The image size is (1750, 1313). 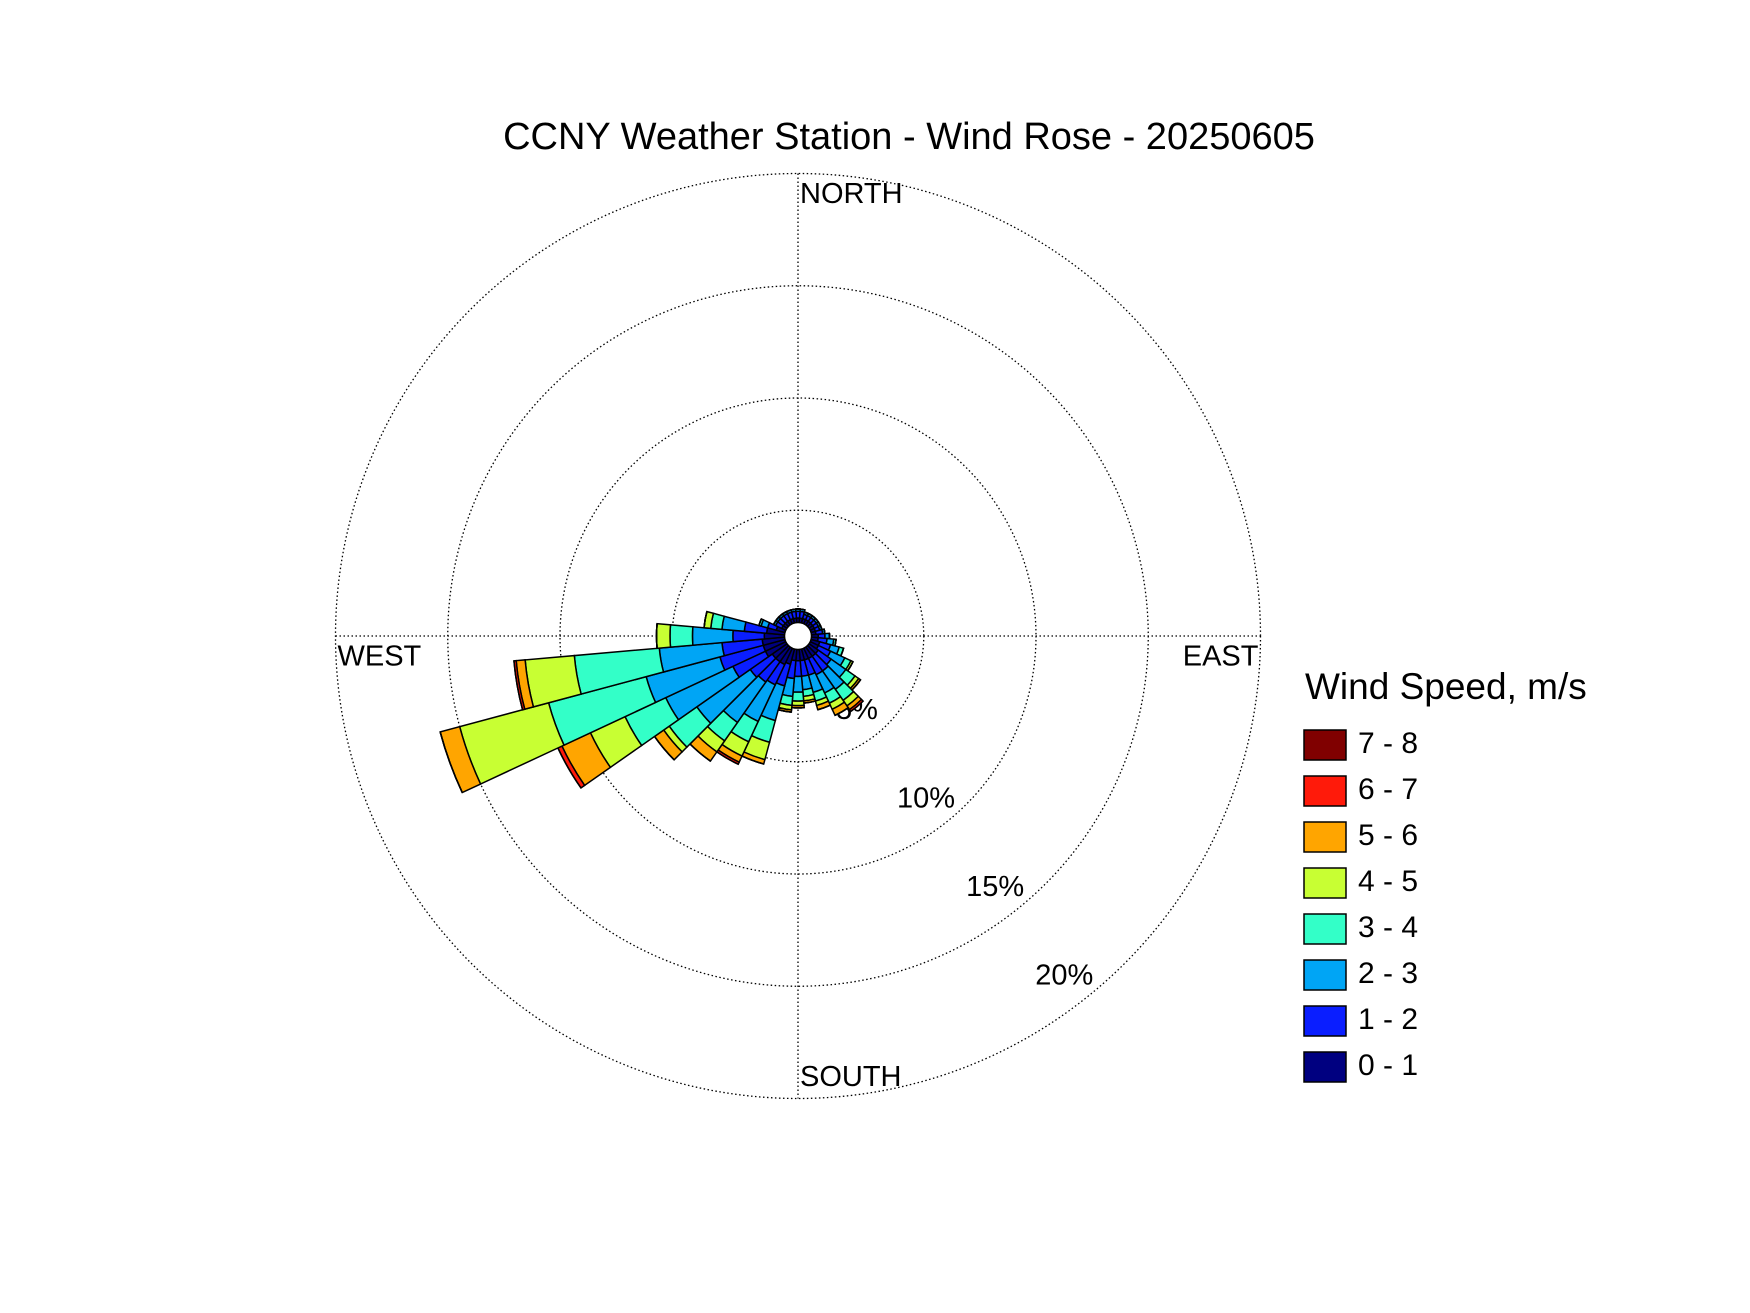 I want to click on legend-label: 5 - 6, so click(x=1388, y=835).